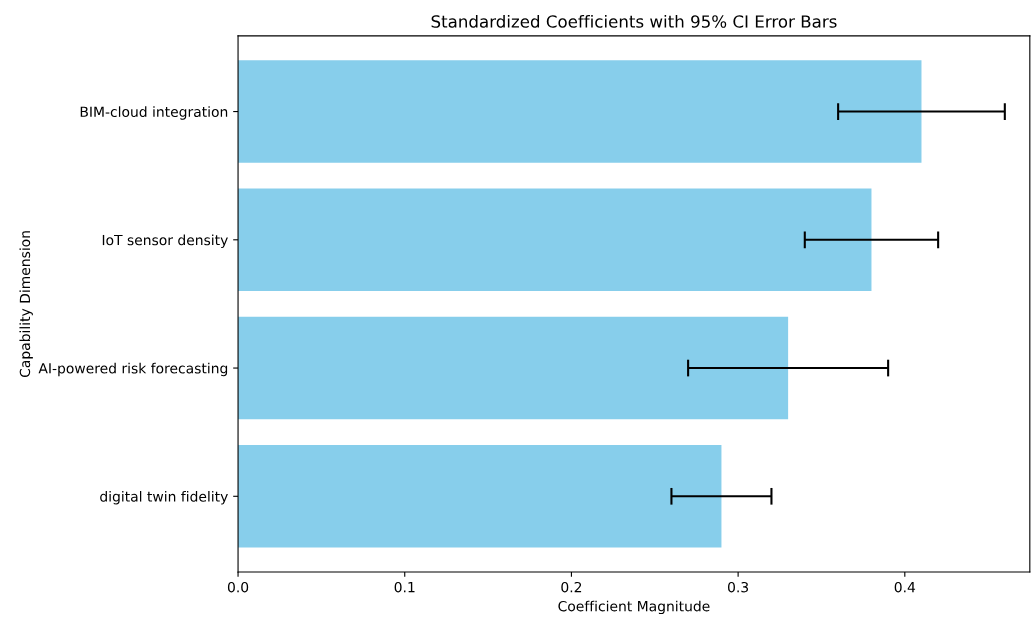 The image size is (1035, 619). What do you see at coordinates (238, 587) in the screenshot?
I see `x-tick-label: 0.0` at bounding box center [238, 587].